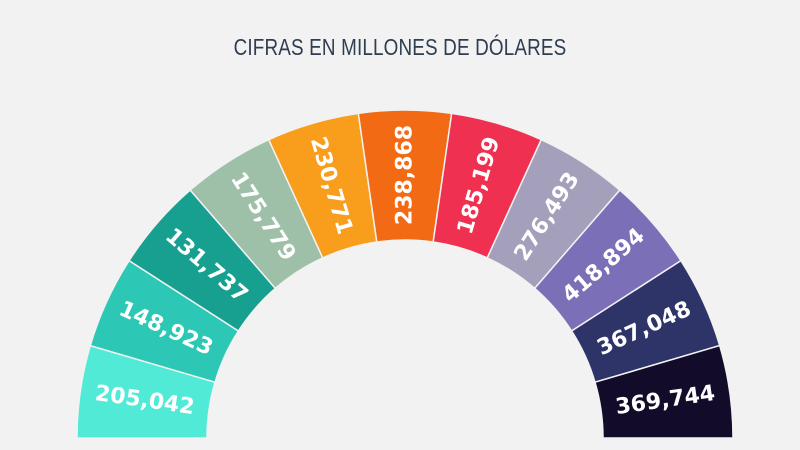  What do you see at coordinates (405, 175) in the screenshot?
I see `data-label: 238,868` at bounding box center [405, 175].